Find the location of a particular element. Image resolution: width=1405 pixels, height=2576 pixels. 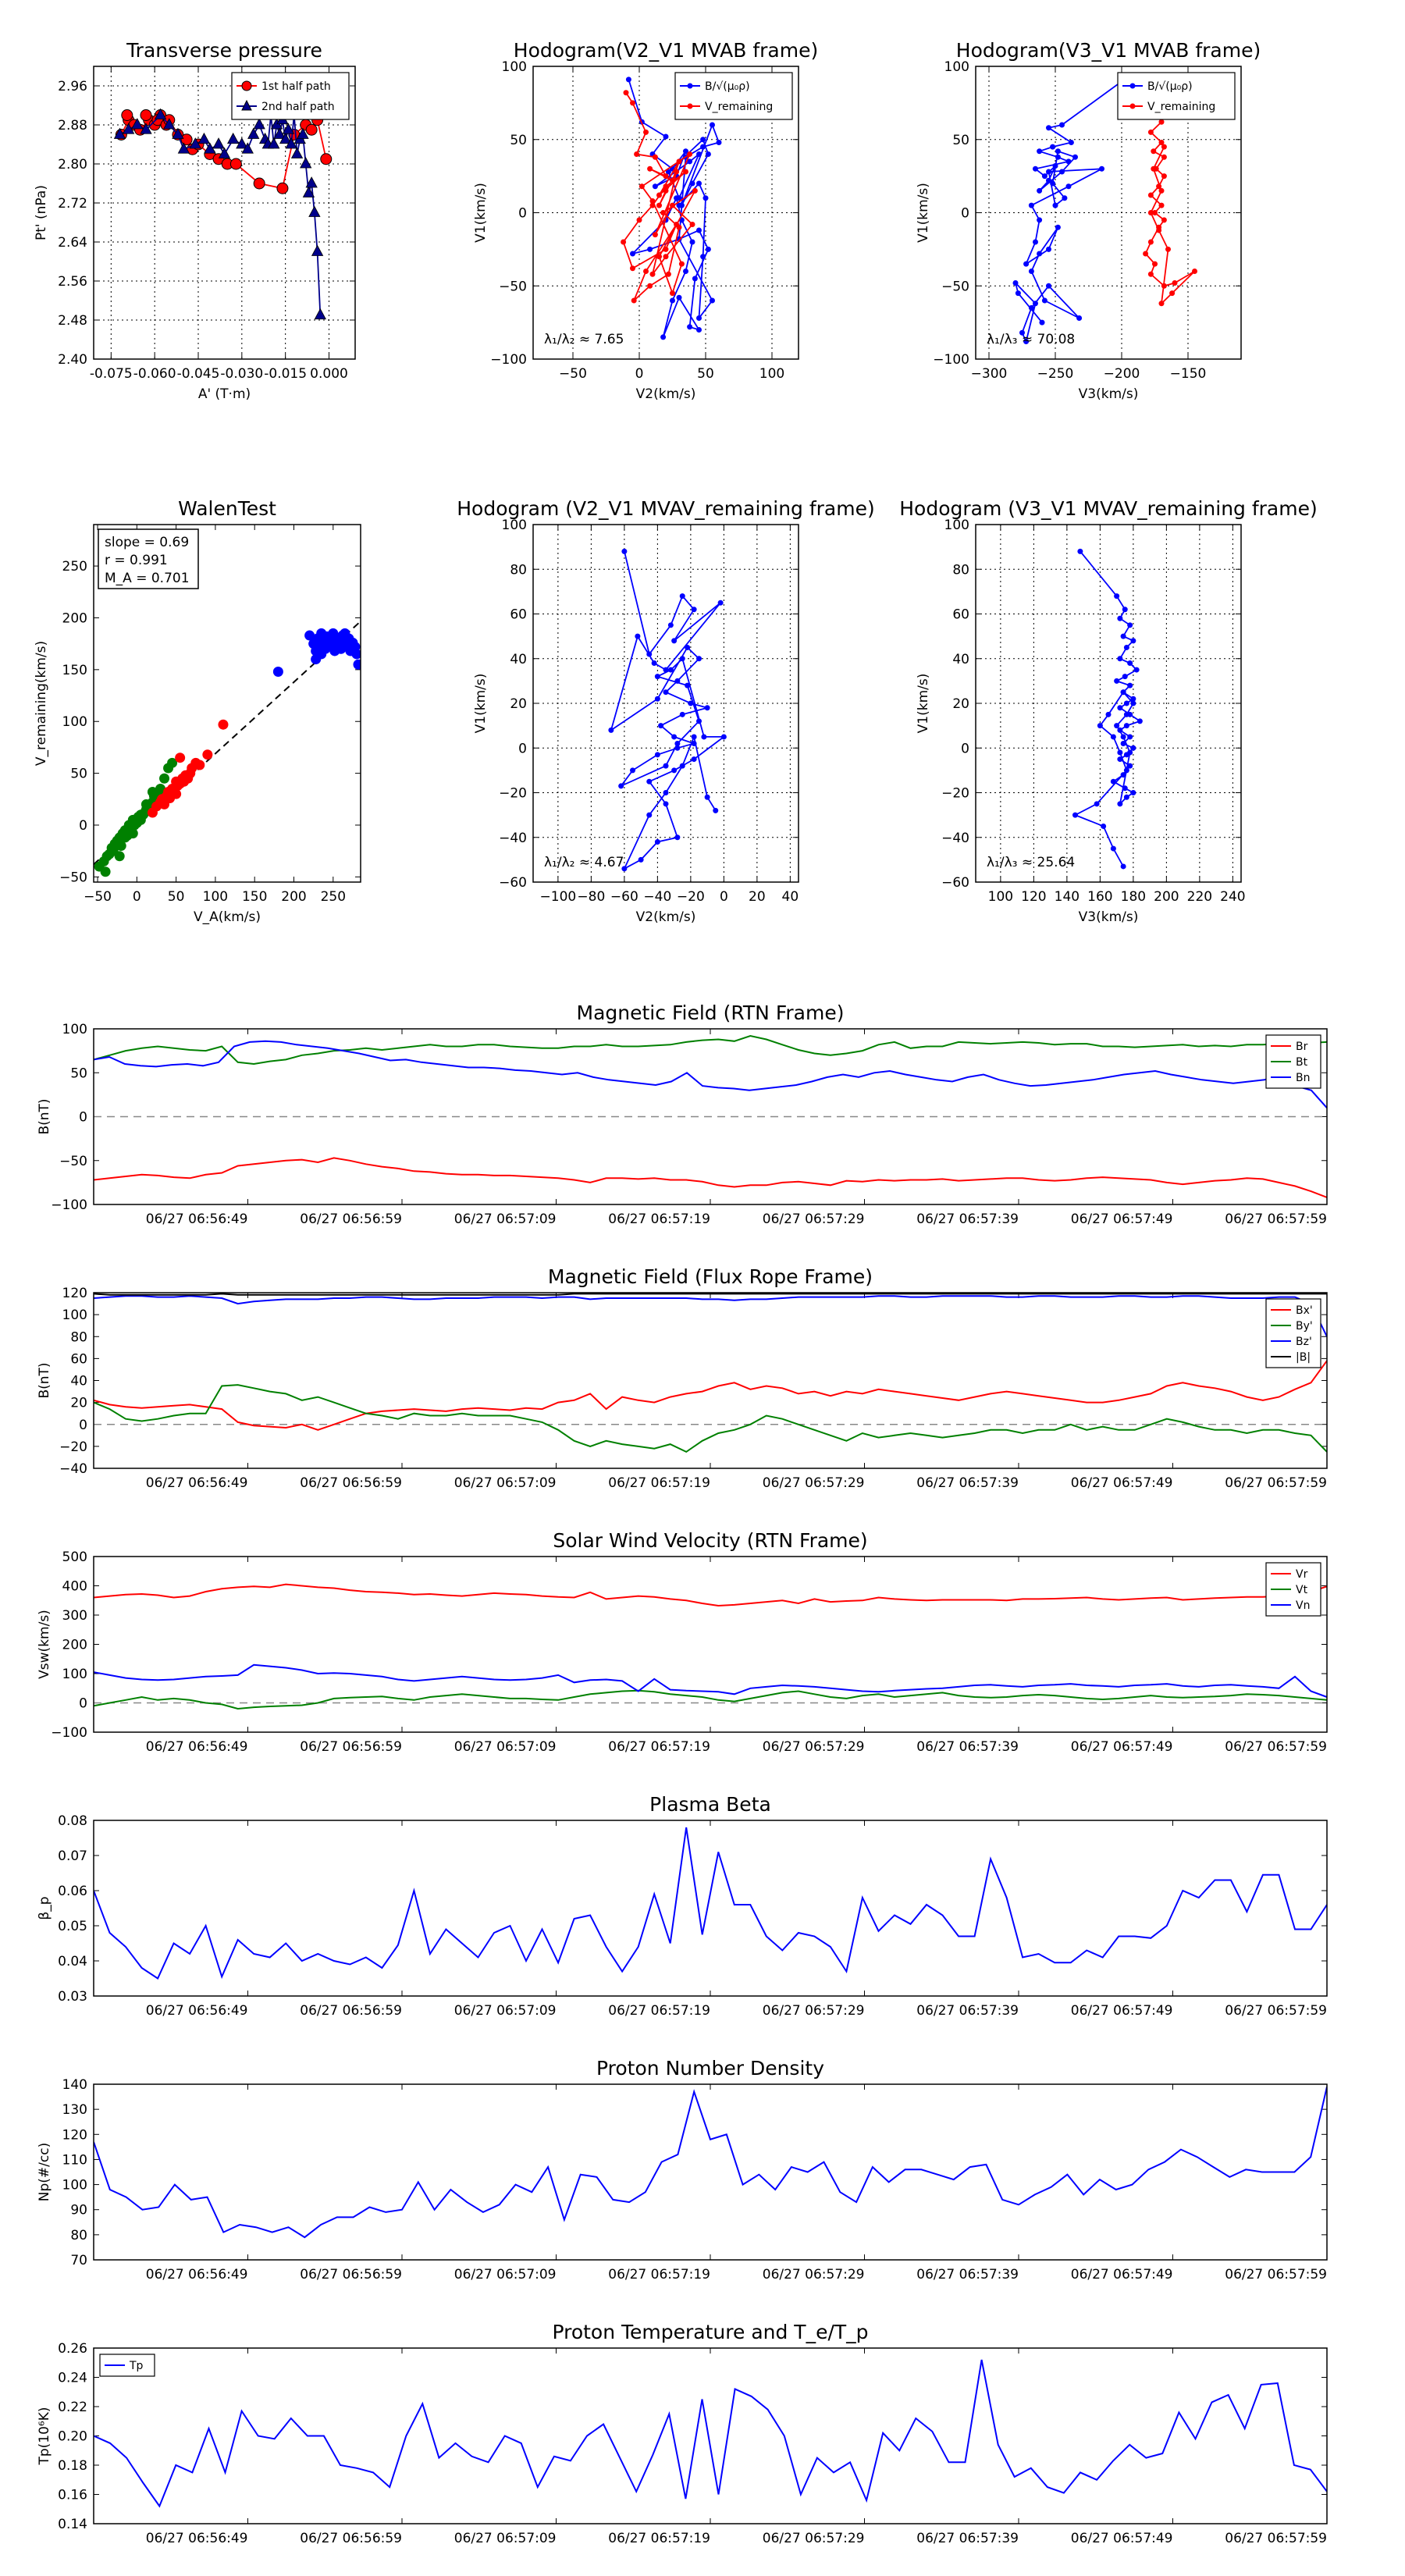

stats-line: M_A = 0.701 is located at coordinates (147, 578).